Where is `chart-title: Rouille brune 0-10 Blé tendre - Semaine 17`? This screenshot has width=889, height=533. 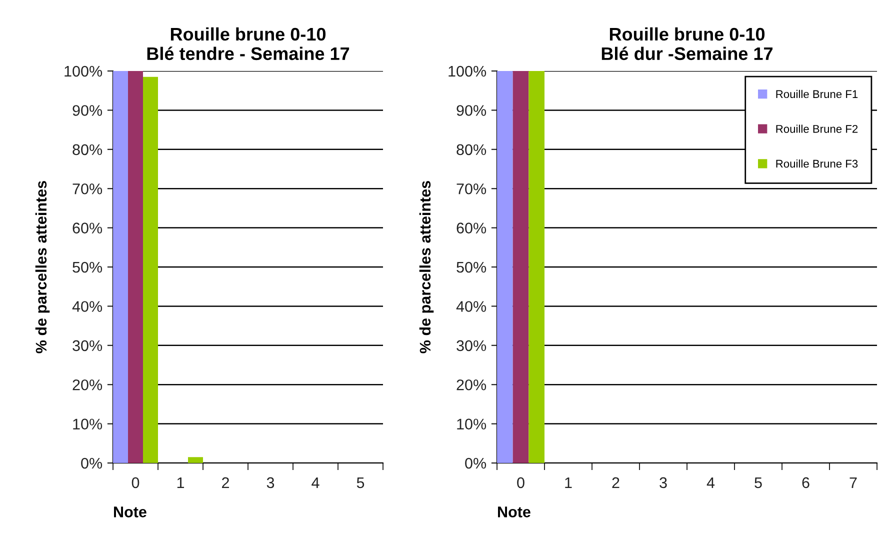 chart-title: Rouille brune 0-10 Blé tendre - Semaine 17 is located at coordinates (248, 43).